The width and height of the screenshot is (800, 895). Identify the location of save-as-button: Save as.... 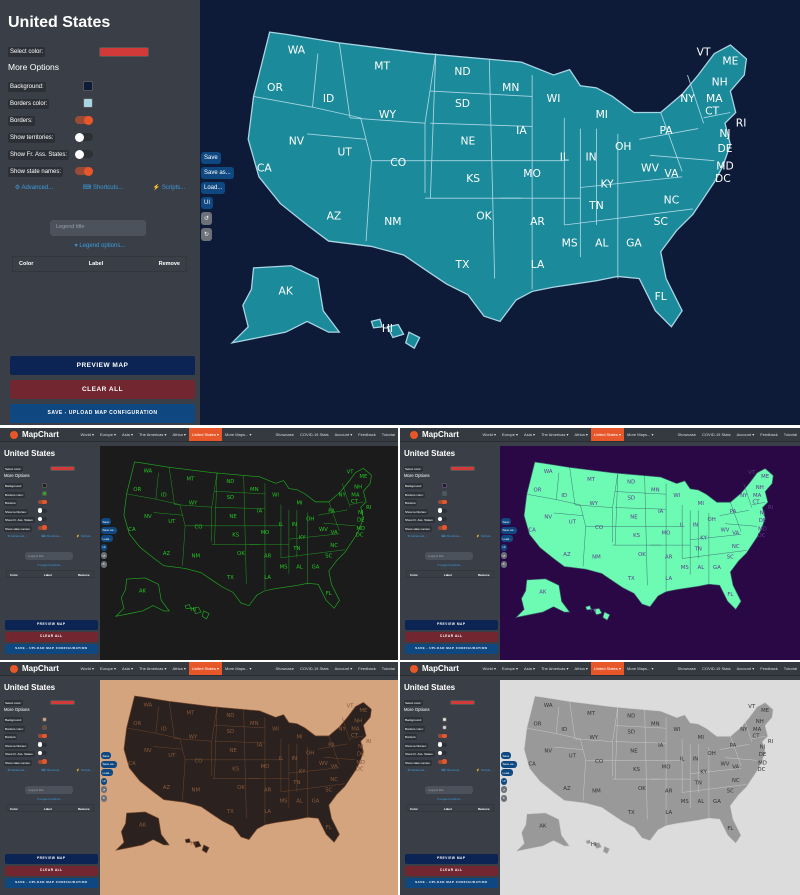
(217, 173).